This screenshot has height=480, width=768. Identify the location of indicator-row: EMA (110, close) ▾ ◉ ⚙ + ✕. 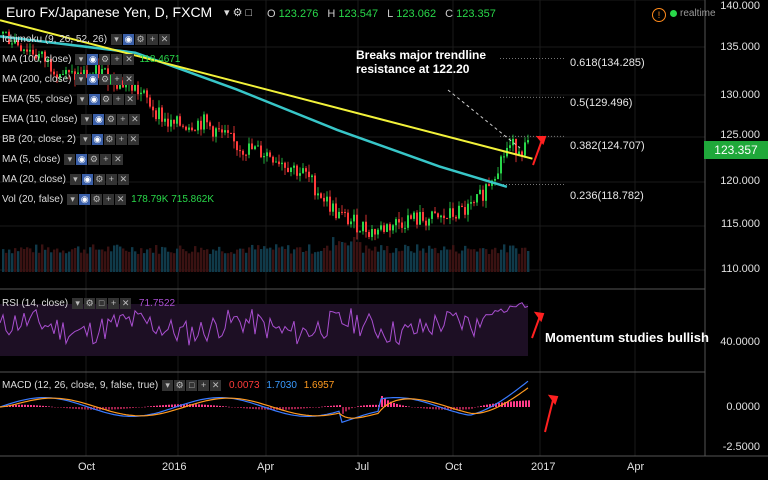
(73, 120).